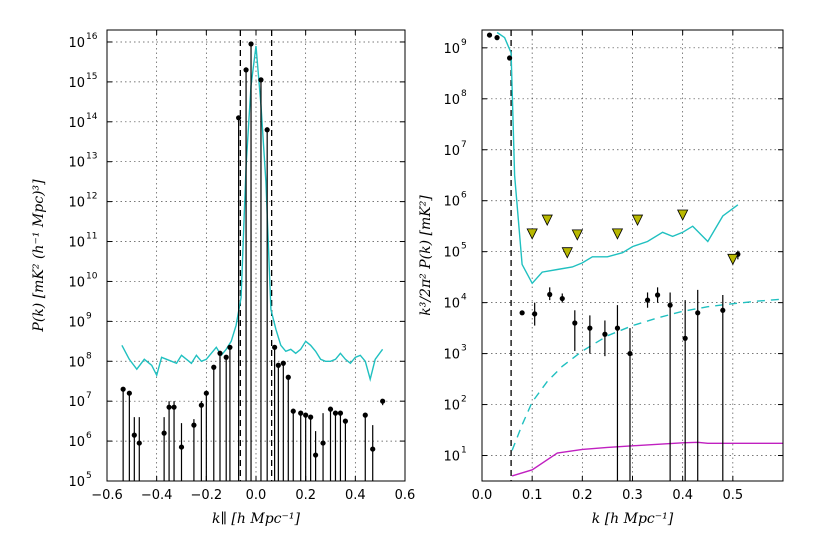 The image size is (823, 541). Describe the element at coordinates (91, 197) in the screenshot. I see `y-tick-exponent: 12` at that location.